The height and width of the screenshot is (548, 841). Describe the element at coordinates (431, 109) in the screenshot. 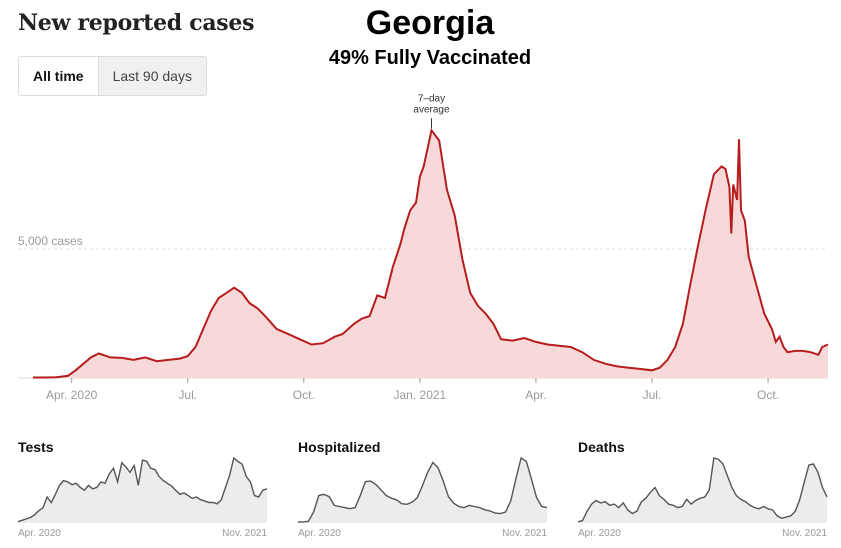

I see `annotation-label: average` at that location.